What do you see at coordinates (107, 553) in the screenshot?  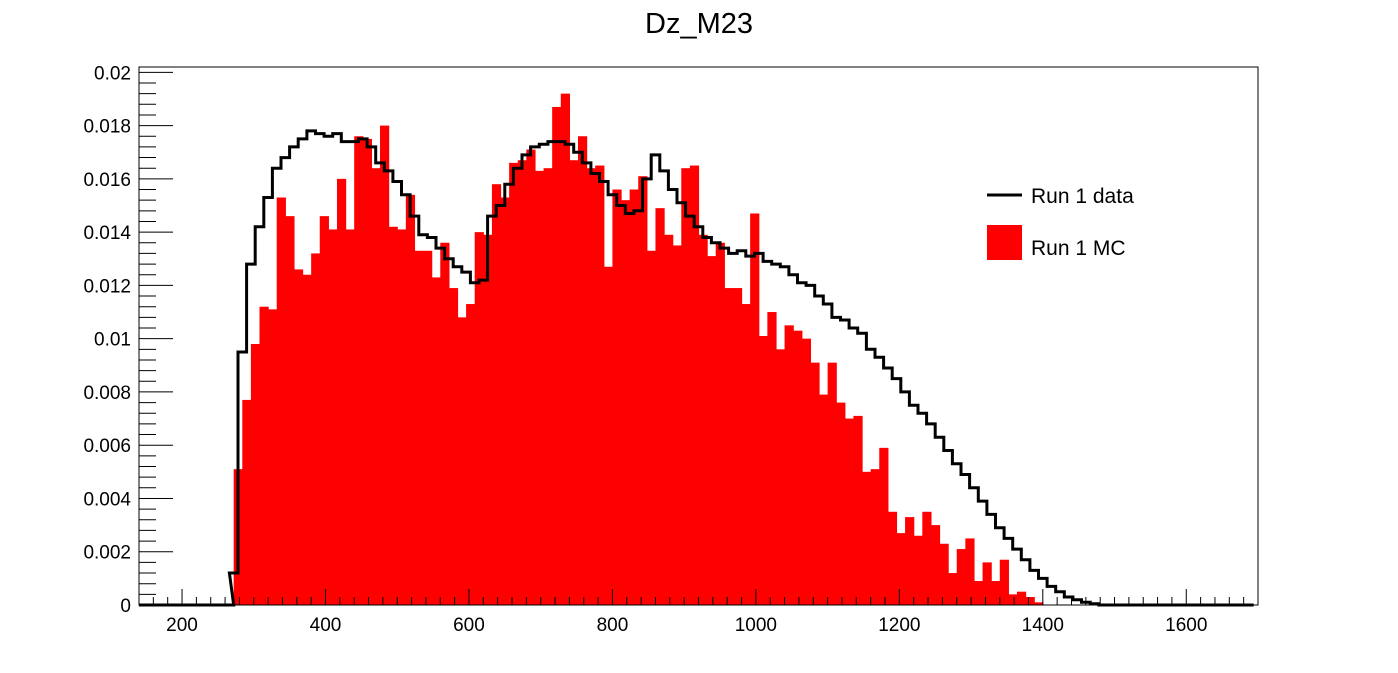 I see `y-tick-label: 0.002` at bounding box center [107, 553].